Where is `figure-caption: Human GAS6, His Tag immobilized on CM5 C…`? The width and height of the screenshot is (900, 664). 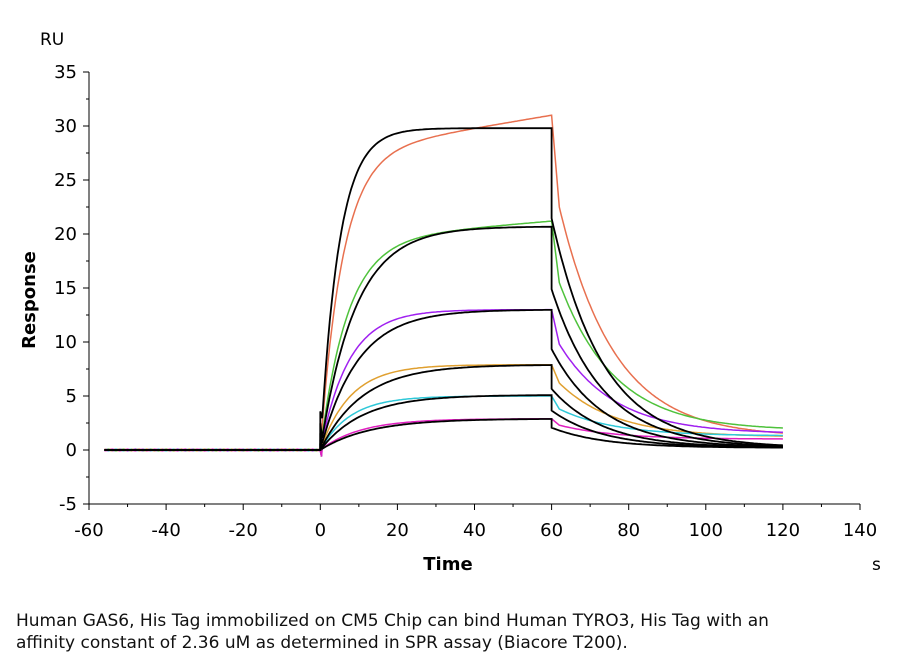
figure-caption: Human GAS6, His Tag immobilized on CM5 C… is located at coordinates (446, 632).